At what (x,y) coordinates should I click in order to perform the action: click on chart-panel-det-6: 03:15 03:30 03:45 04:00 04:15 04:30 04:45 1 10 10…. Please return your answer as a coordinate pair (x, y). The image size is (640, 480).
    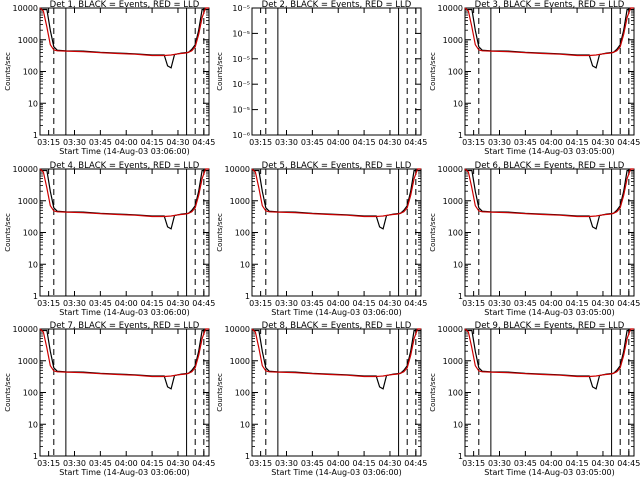
    Looking at the image, I should click on (534, 239).